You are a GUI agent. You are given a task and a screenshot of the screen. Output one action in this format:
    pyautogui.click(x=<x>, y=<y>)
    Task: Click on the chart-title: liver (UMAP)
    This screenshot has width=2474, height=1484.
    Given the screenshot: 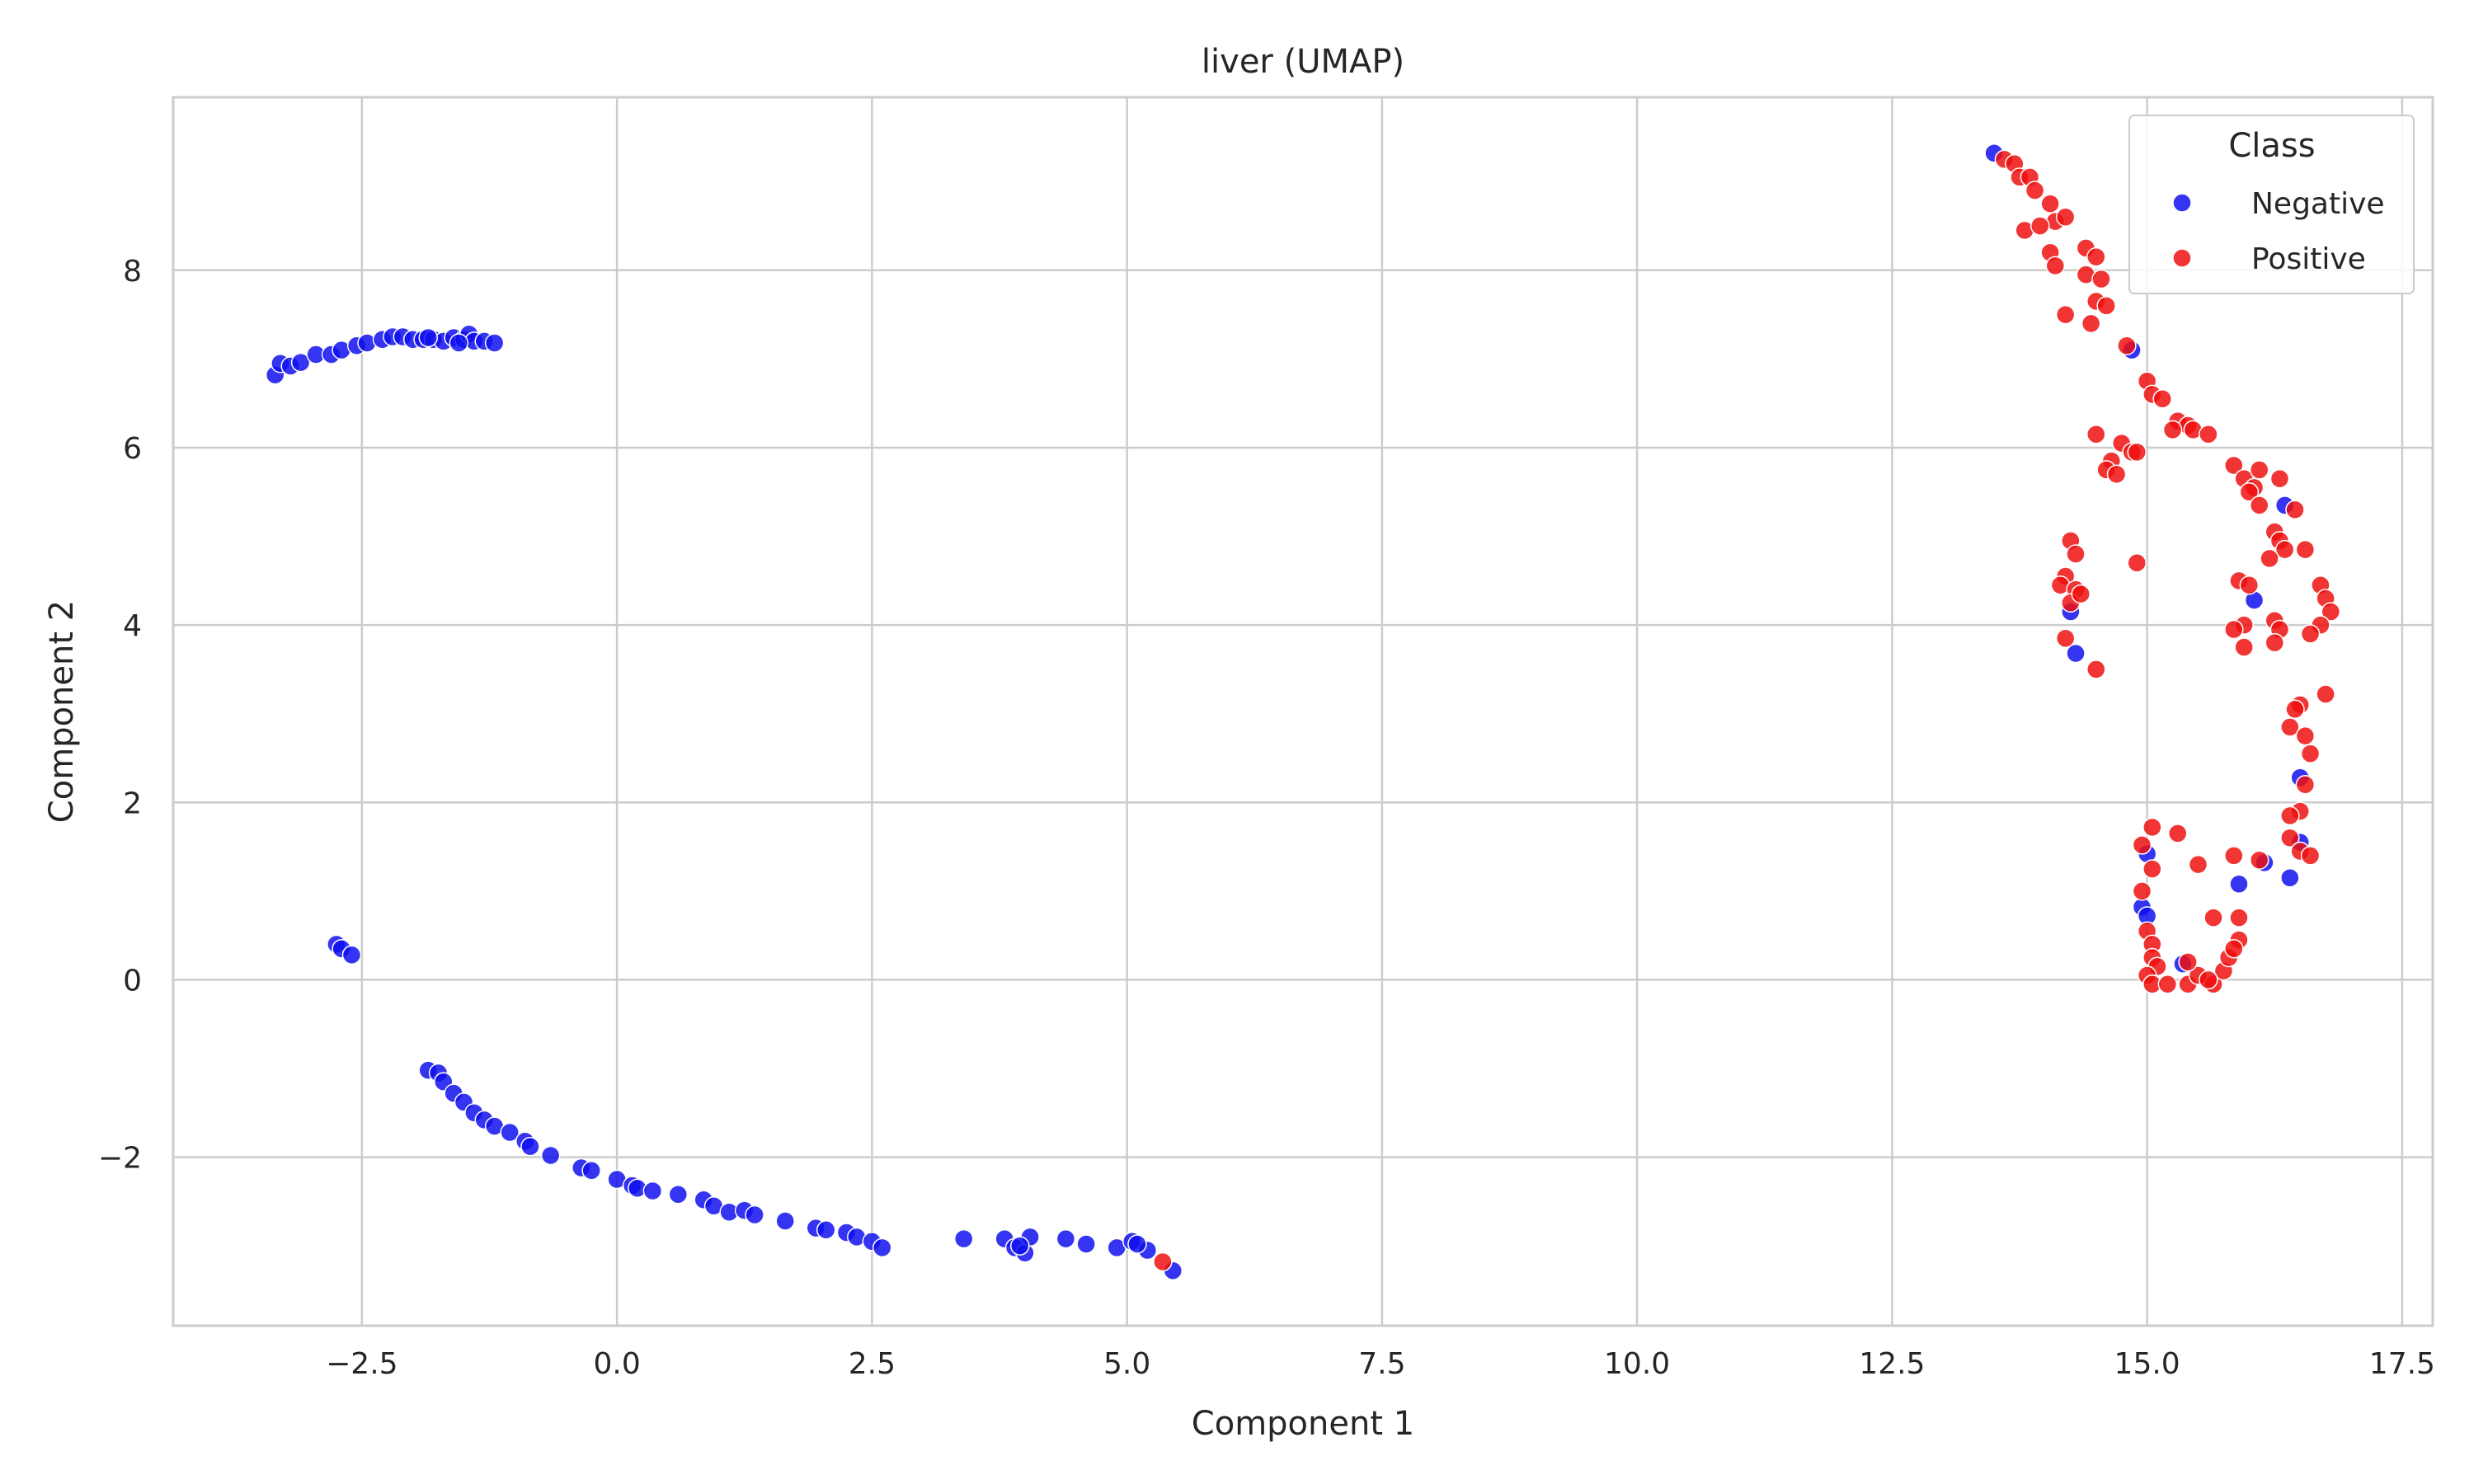 What is the action you would take?
    pyautogui.click(x=1303, y=62)
    